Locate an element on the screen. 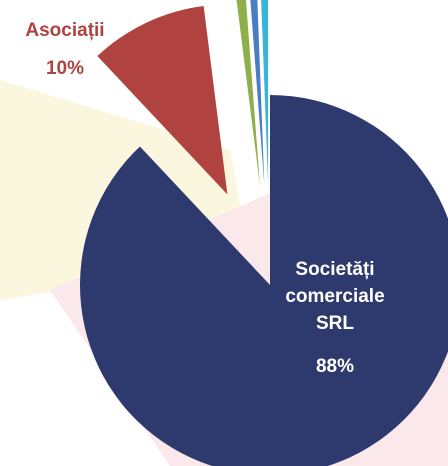  slice-value-label: 10% is located at coordinates (65, 68).